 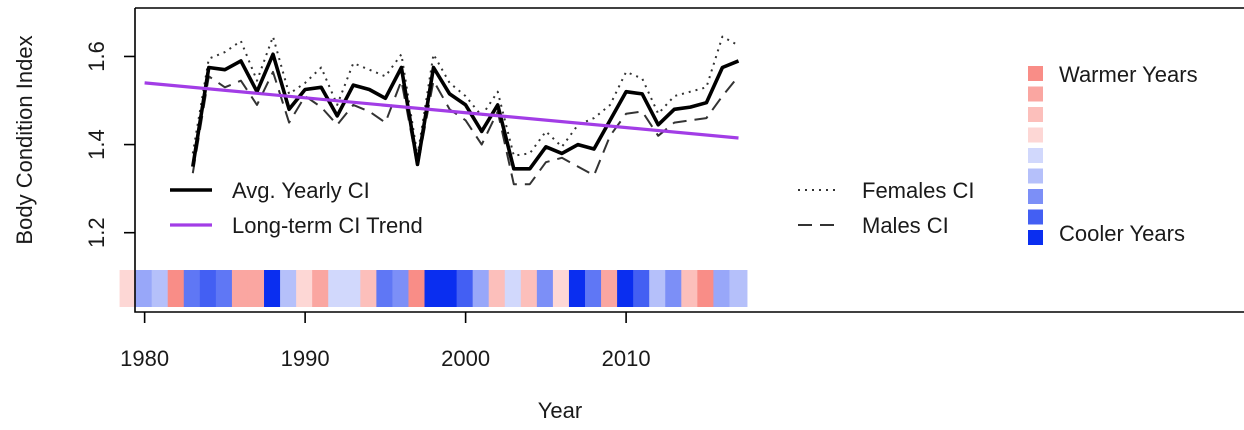 I want to click on x-tick-label-1980: 1980, so click(x=144, y=358).